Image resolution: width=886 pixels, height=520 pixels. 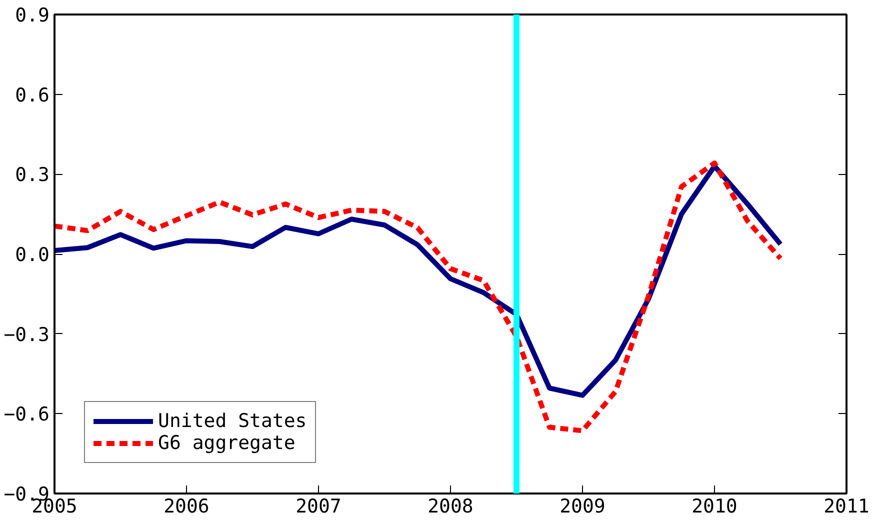 What do you see at coordinates (32, 95) in the screenshot?
I see `y-tick-label: 0.6` at bounding box center [32, 95].